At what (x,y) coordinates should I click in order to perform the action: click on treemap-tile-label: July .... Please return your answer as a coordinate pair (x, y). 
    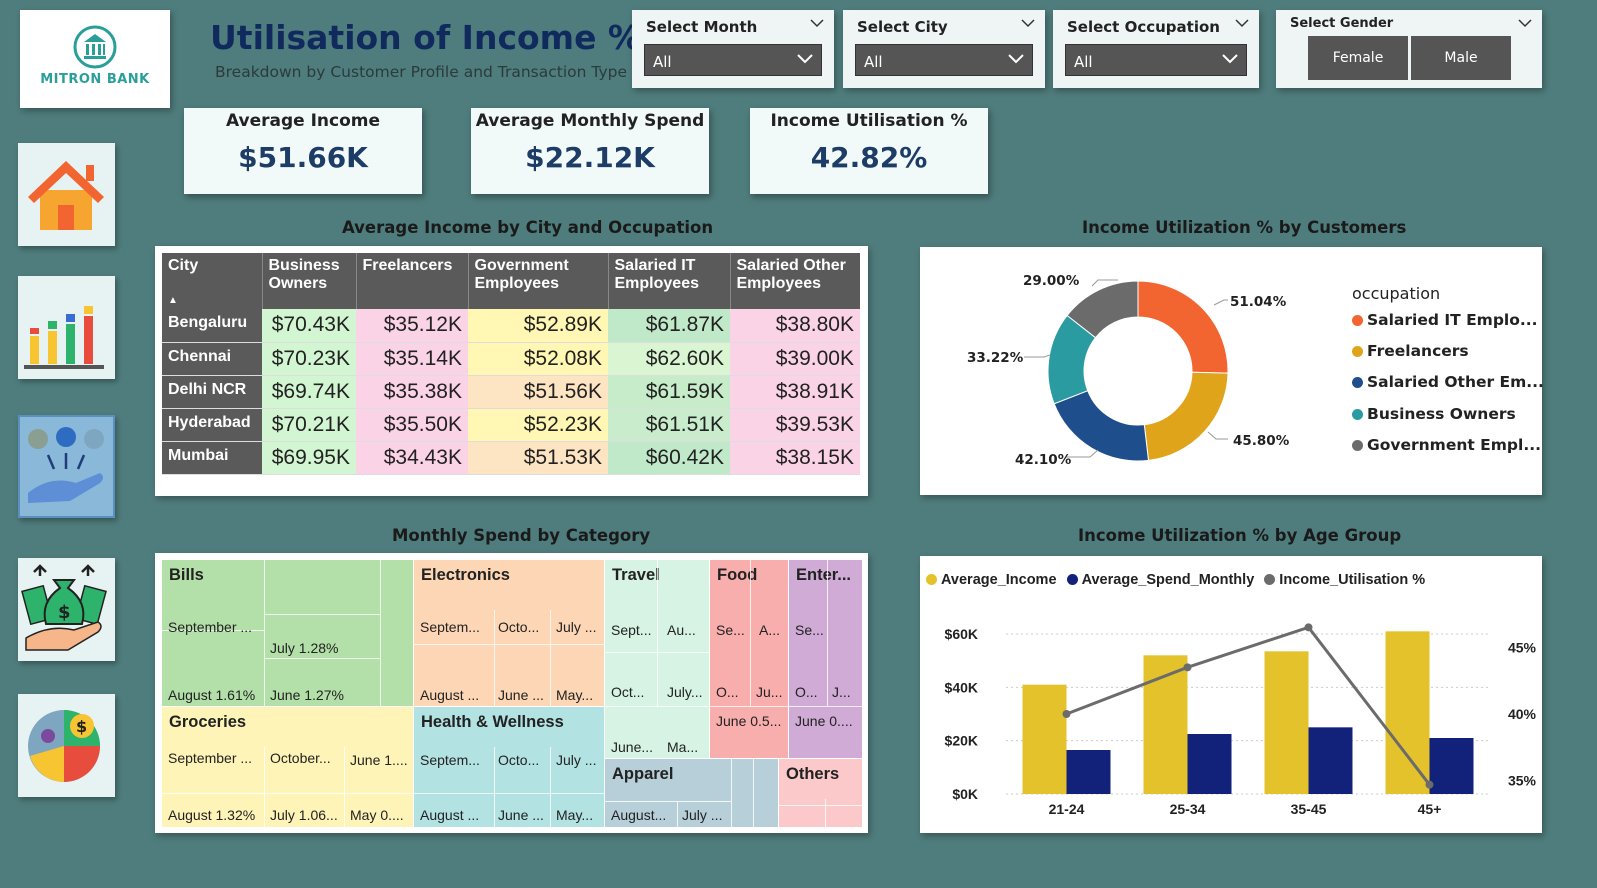
    Looking at the image, I should click on (576, 627).